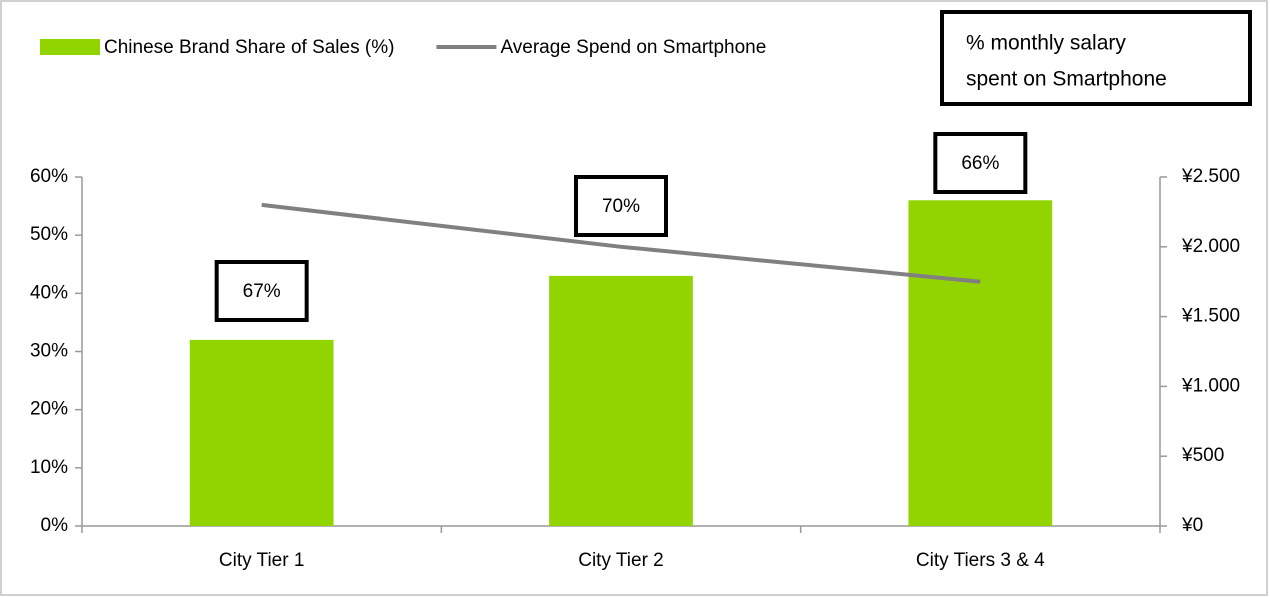  Describe the element at coordinates (49, 292) in the screenshot. I see `y-tick-label: 40%` at that location.